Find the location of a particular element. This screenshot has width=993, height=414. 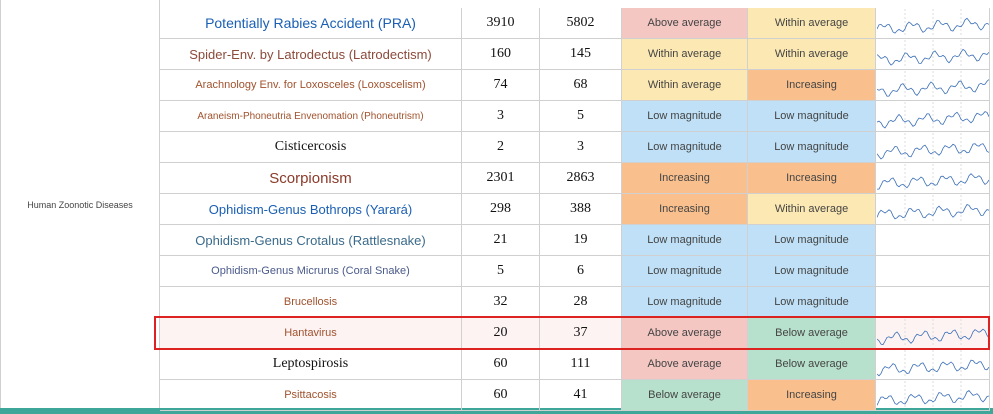

count: 2 is located at coordinates (501, 147).